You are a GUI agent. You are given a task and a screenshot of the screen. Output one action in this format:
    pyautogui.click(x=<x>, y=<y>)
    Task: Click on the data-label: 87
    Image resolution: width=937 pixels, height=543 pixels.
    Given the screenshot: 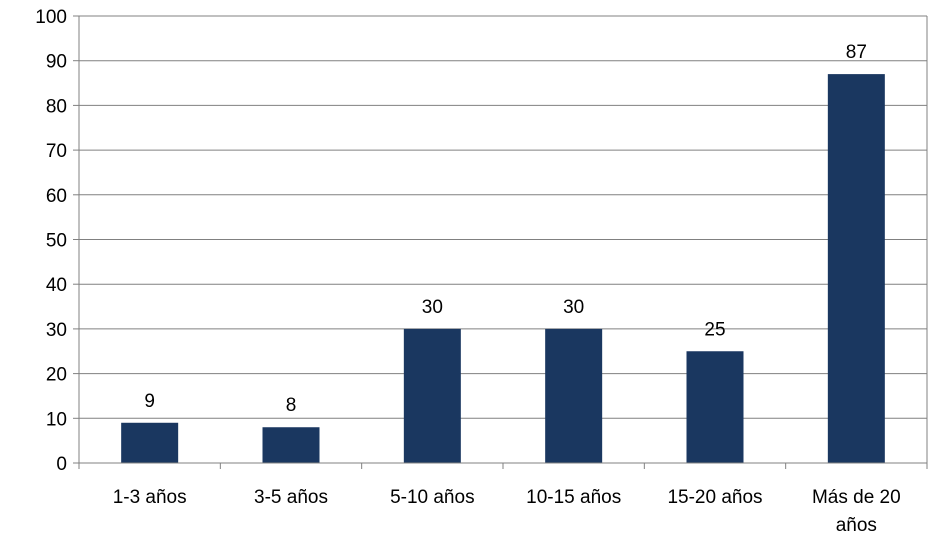 What is the action you would take?
    pyautogui.click(x=856, y=52)
    